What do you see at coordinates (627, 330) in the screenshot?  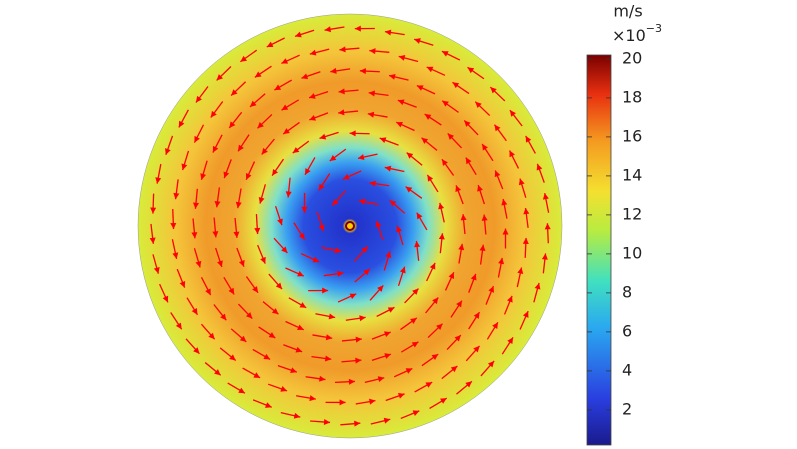 I see `tick-label: 6` at bounding box center [627, 330].